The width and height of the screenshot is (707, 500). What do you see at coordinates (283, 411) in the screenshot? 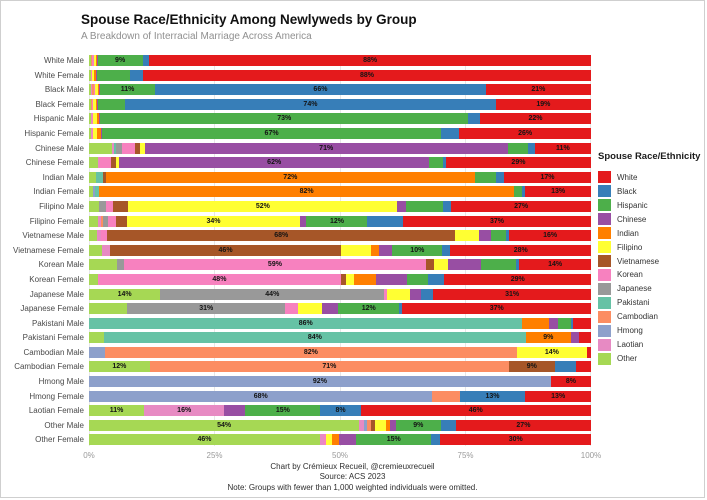
I see `bar-segment-hispanic: 15%` at bounding box center [283, 411].